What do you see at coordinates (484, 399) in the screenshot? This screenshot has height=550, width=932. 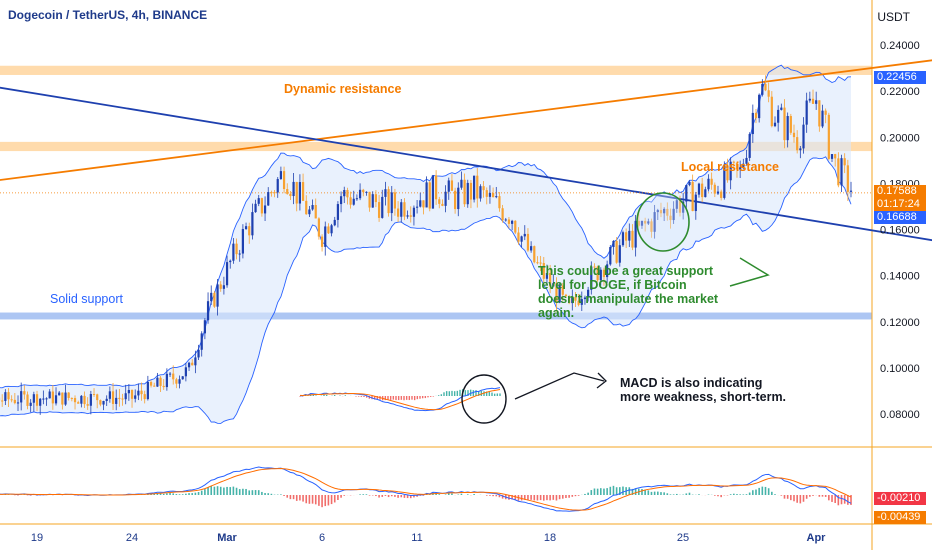 I see `macd-highlight-circle` at bounding box center [484, 399].